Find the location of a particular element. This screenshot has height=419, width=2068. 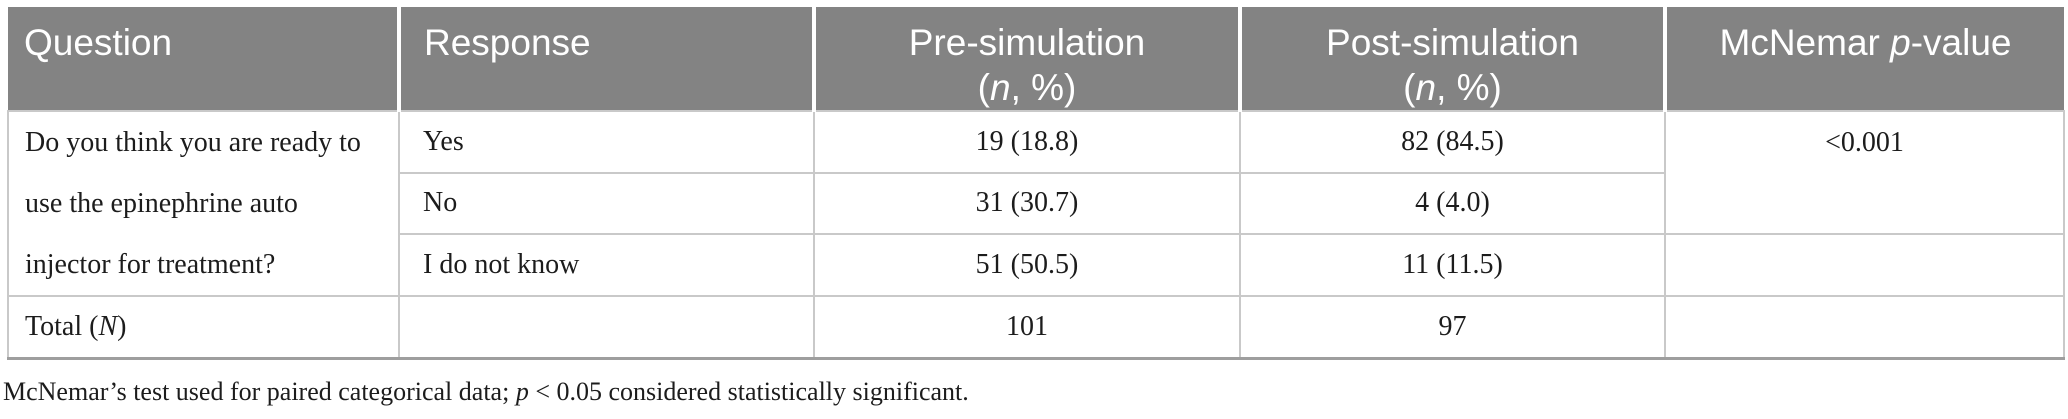

pvalue-cell-empty-row3 is located at coordinates (1864, 265).